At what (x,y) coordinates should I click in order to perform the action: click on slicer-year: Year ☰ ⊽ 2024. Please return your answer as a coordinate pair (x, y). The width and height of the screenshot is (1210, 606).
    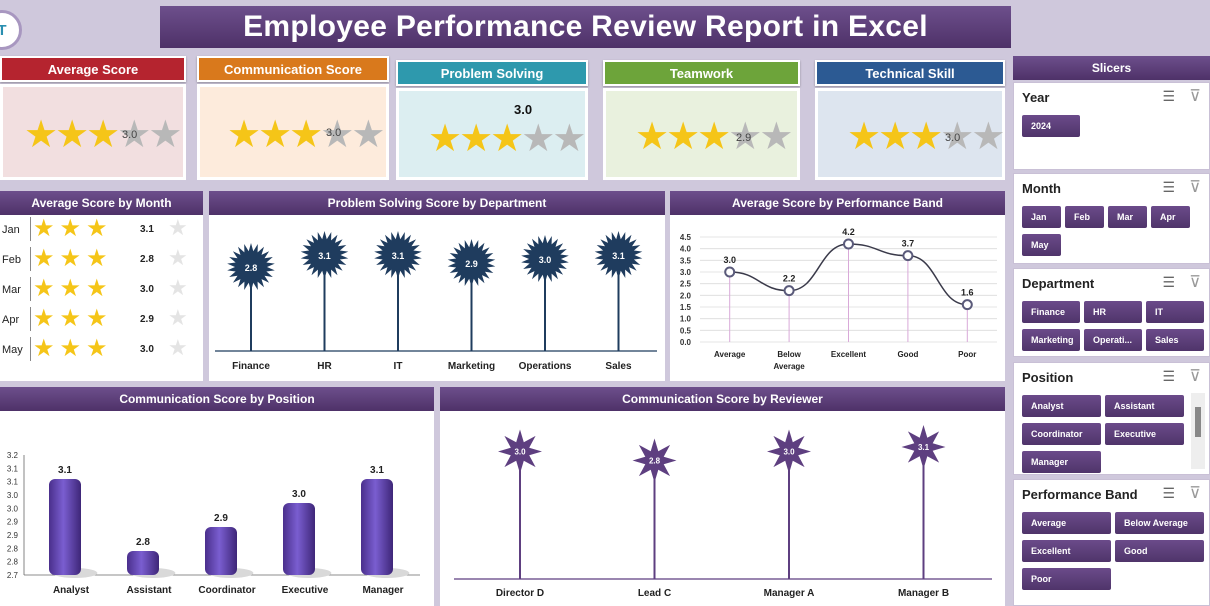
    Looking at the image, I should click on (1111, 126).